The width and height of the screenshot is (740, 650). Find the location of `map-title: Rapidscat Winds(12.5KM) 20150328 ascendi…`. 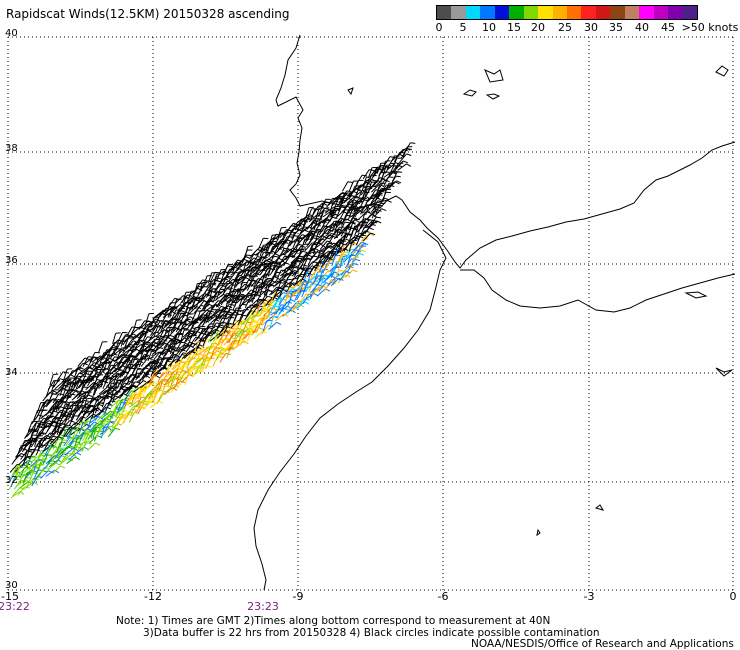

map-title: Rapidscat Winds(12.5KM) 20150328 ascendi… is located at coordinates (148, 14).